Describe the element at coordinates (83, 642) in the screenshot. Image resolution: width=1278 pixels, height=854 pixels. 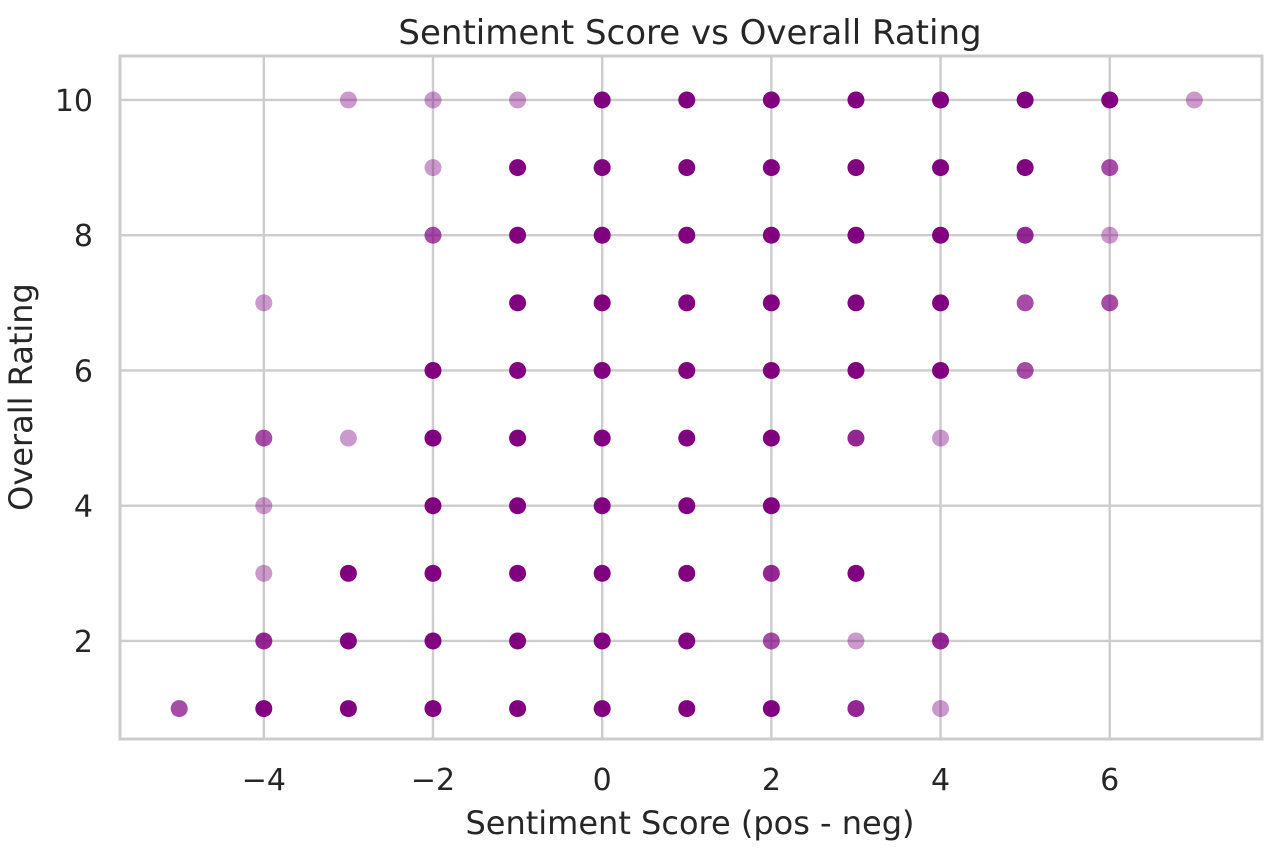
I see `y-tick-label: 2` at that location.